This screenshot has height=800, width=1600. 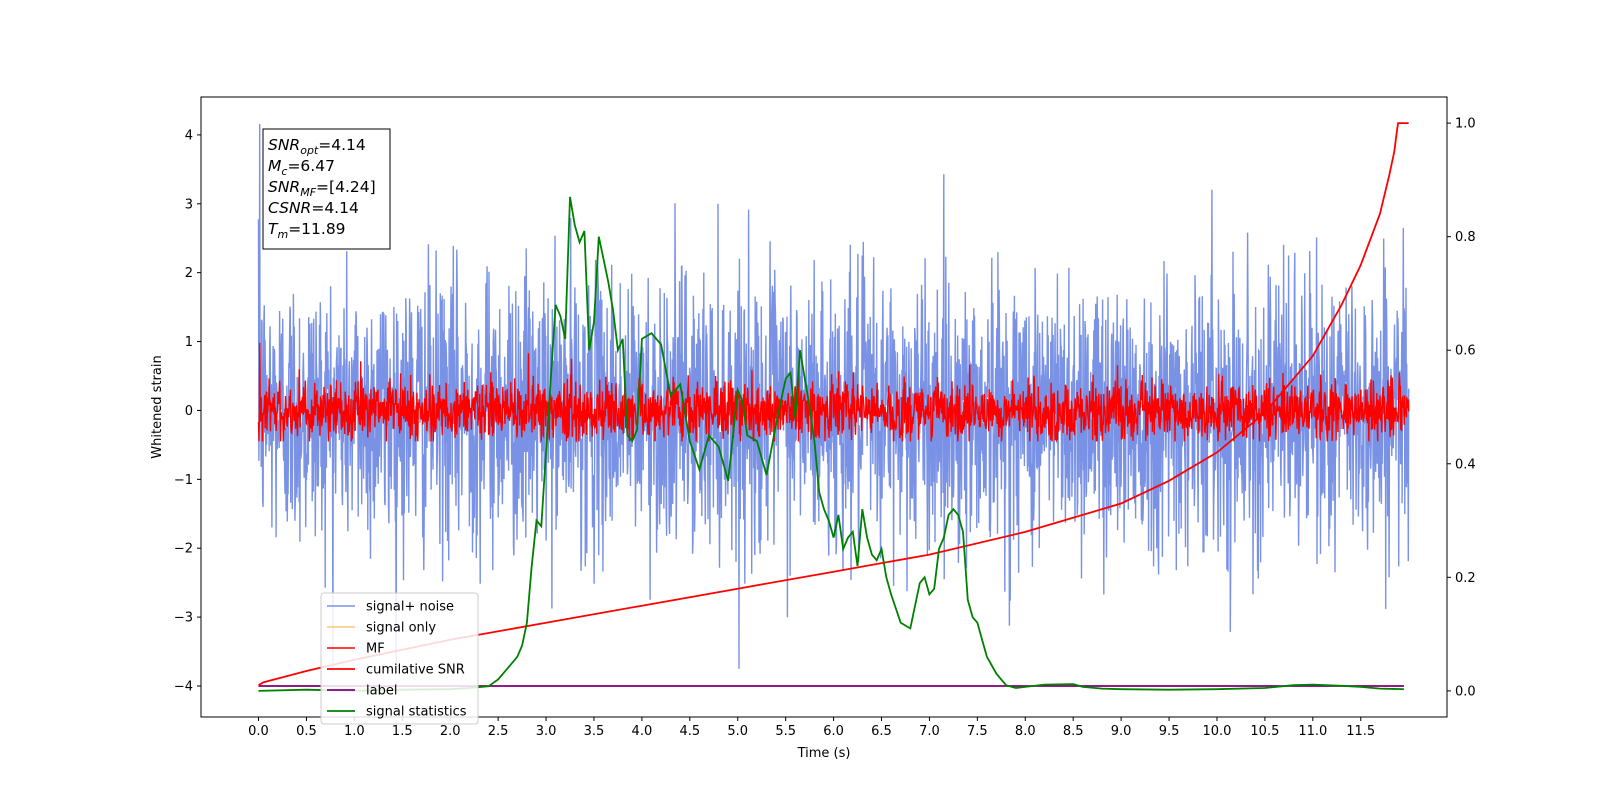 What do you see at coordinates (737, 731) in the screenshot?
I see `x-tick-label: 5.0` at bounding box center [737, 731].